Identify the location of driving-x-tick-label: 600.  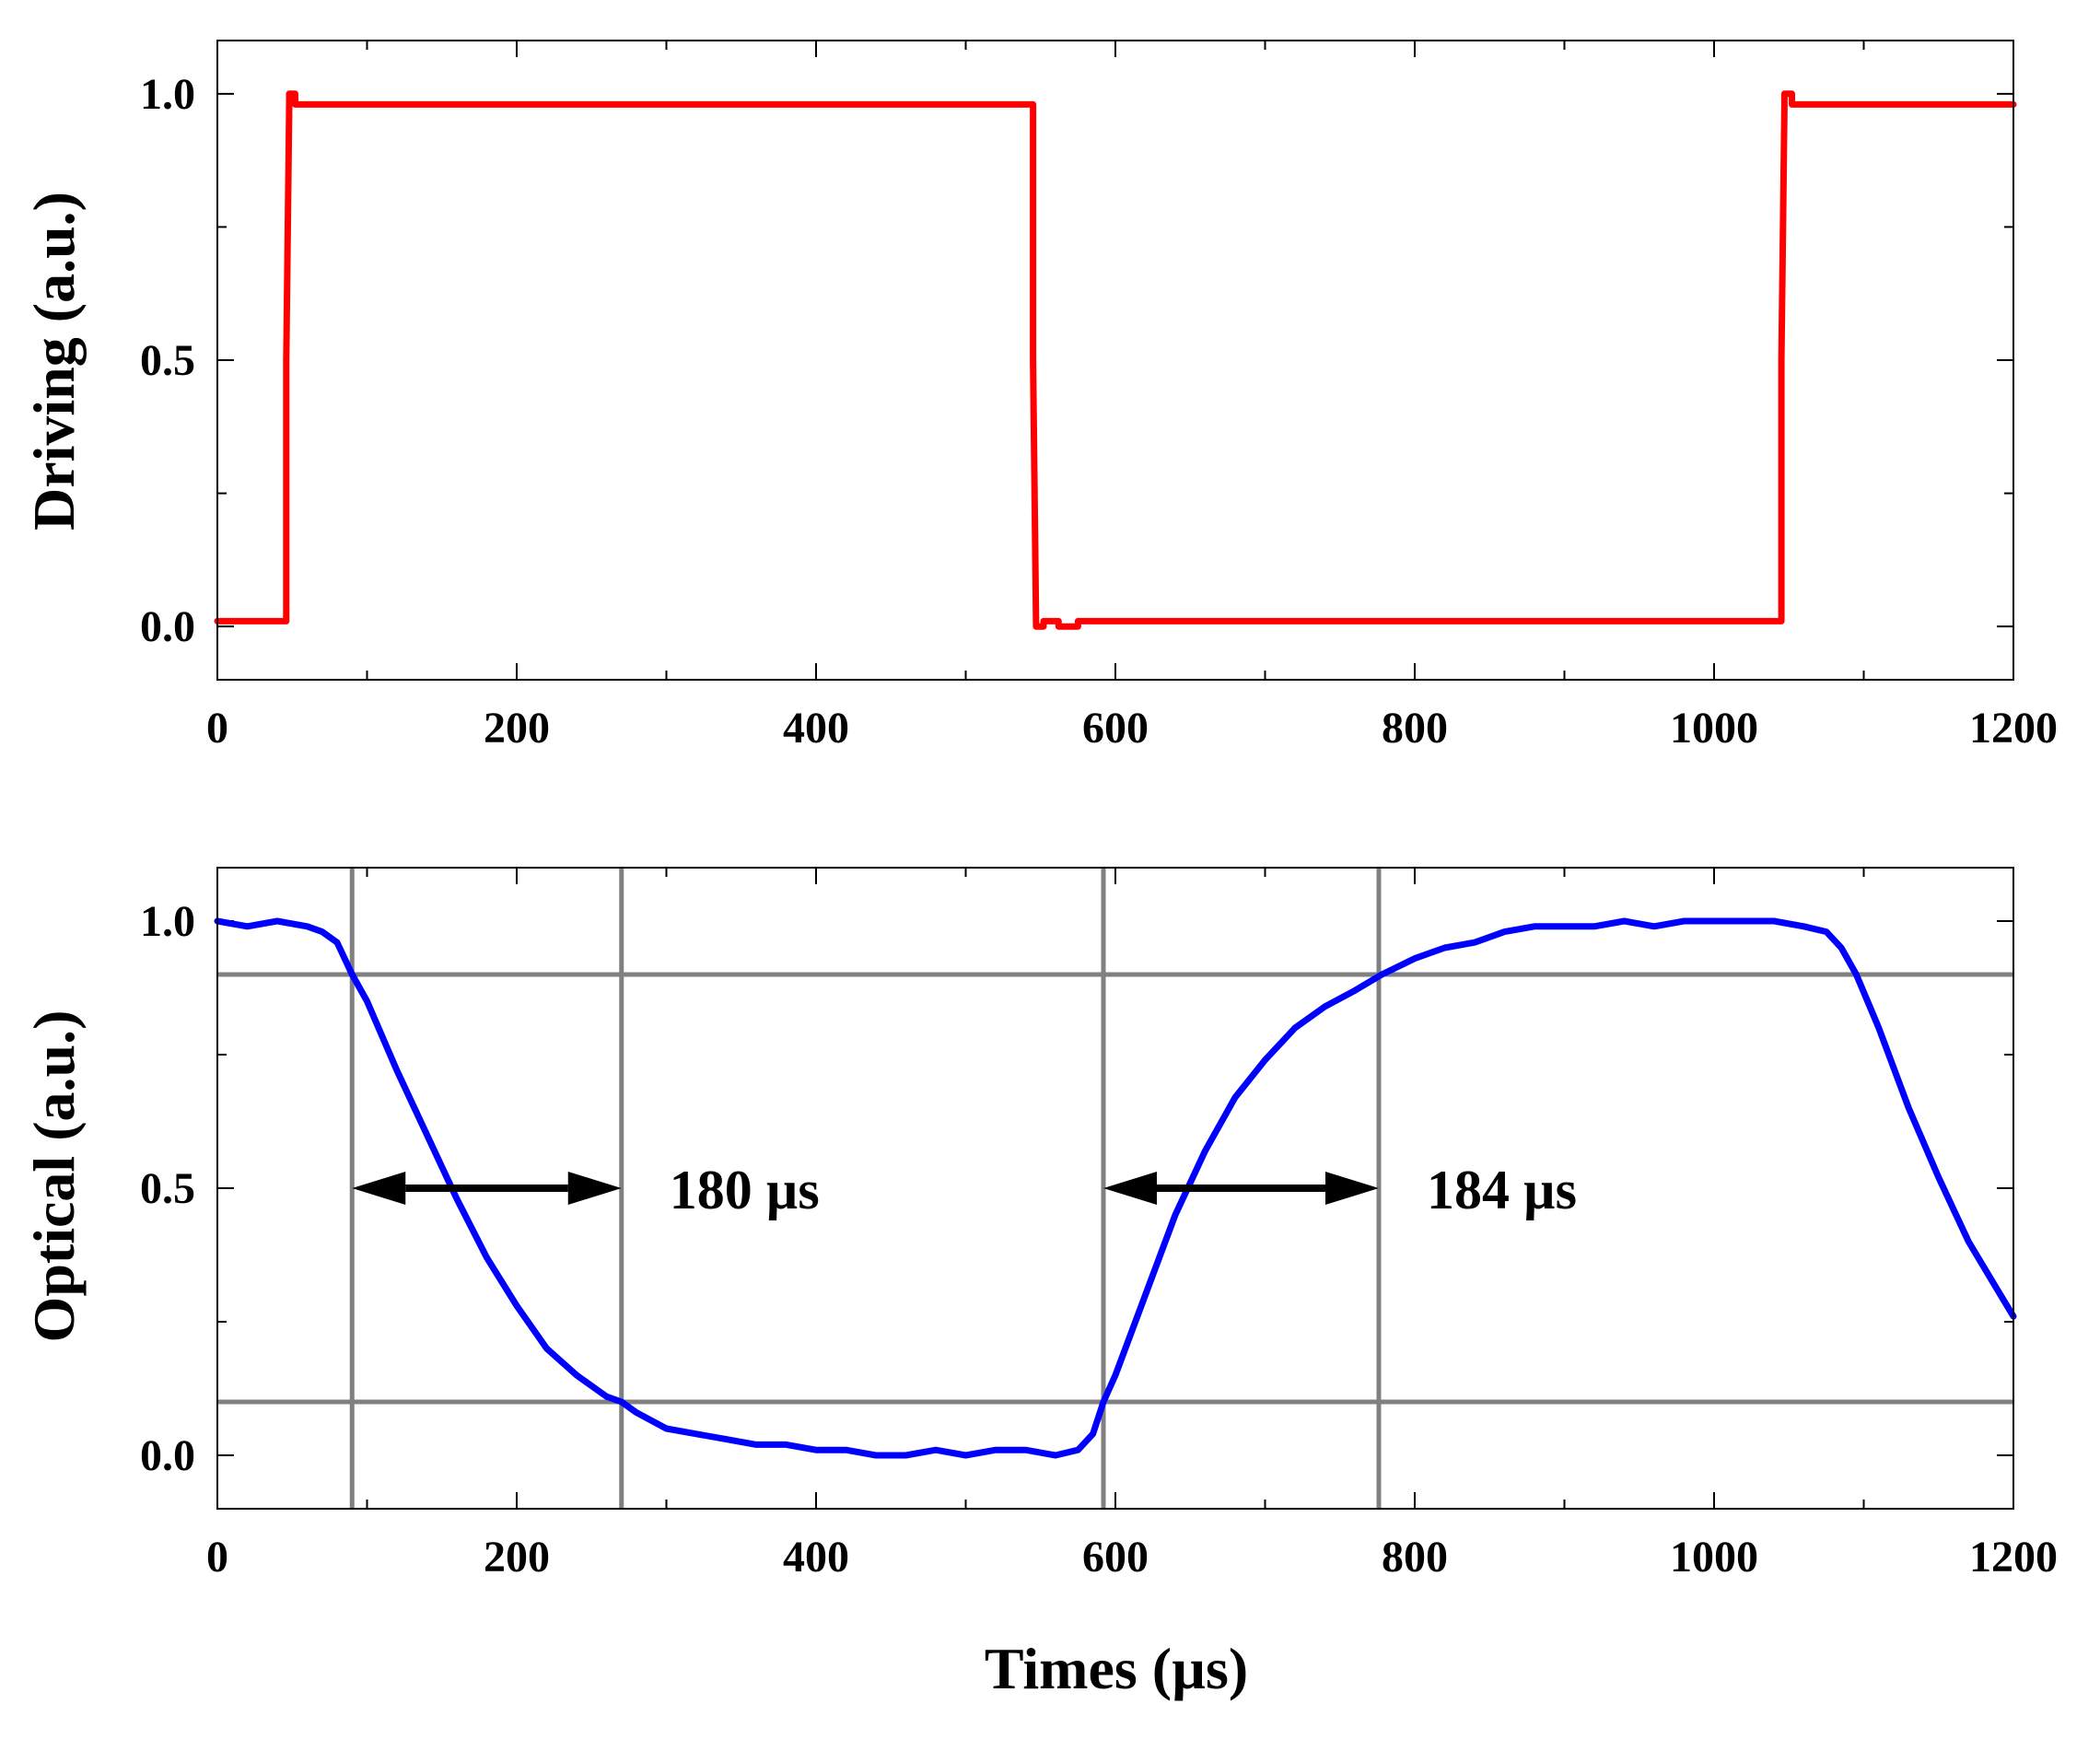
(1115, 728).